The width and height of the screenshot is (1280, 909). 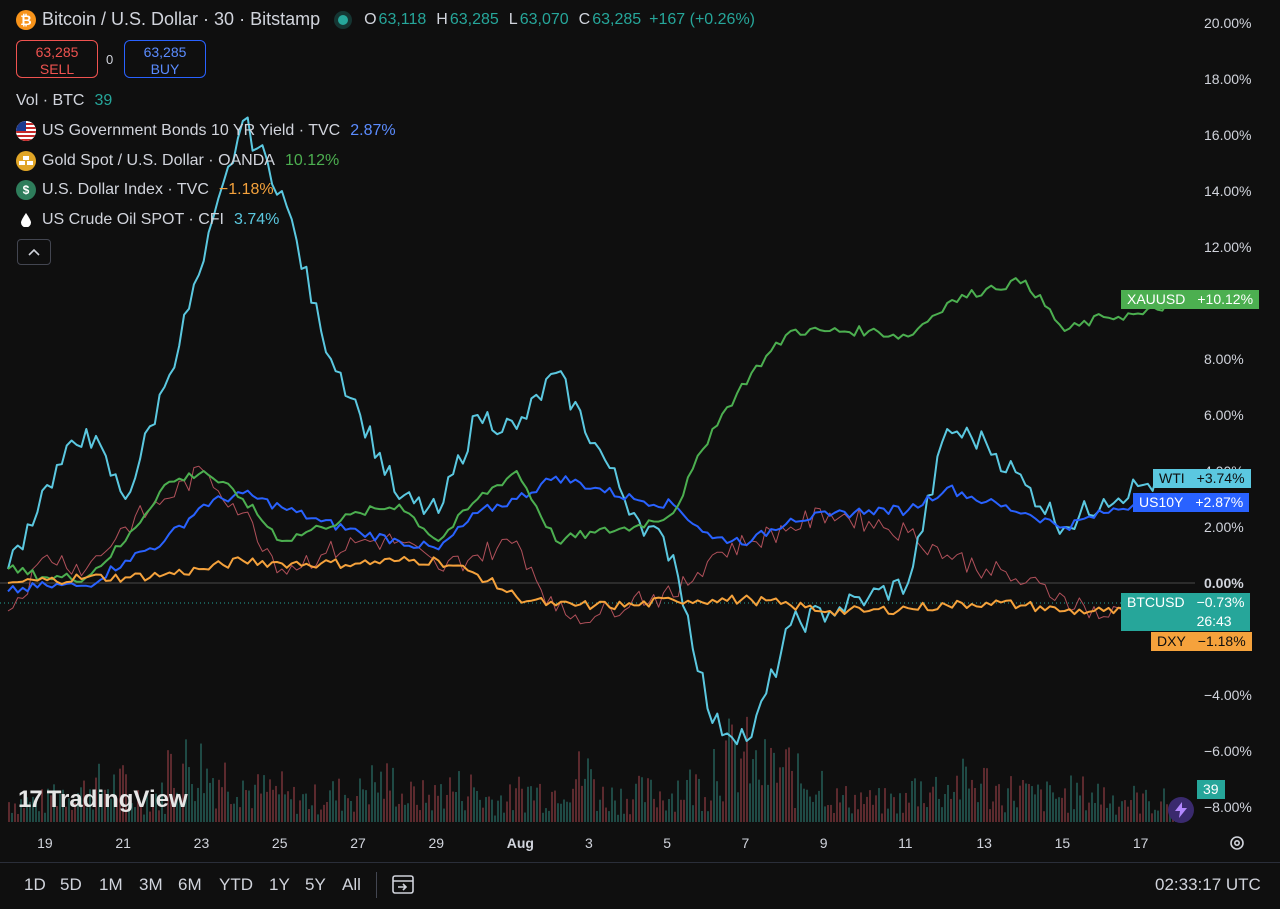 What do you see at coordinates (151, 884) in the screenshot?
I see `timeframe-3m-button: 3M` at bounding box center [151, 884].